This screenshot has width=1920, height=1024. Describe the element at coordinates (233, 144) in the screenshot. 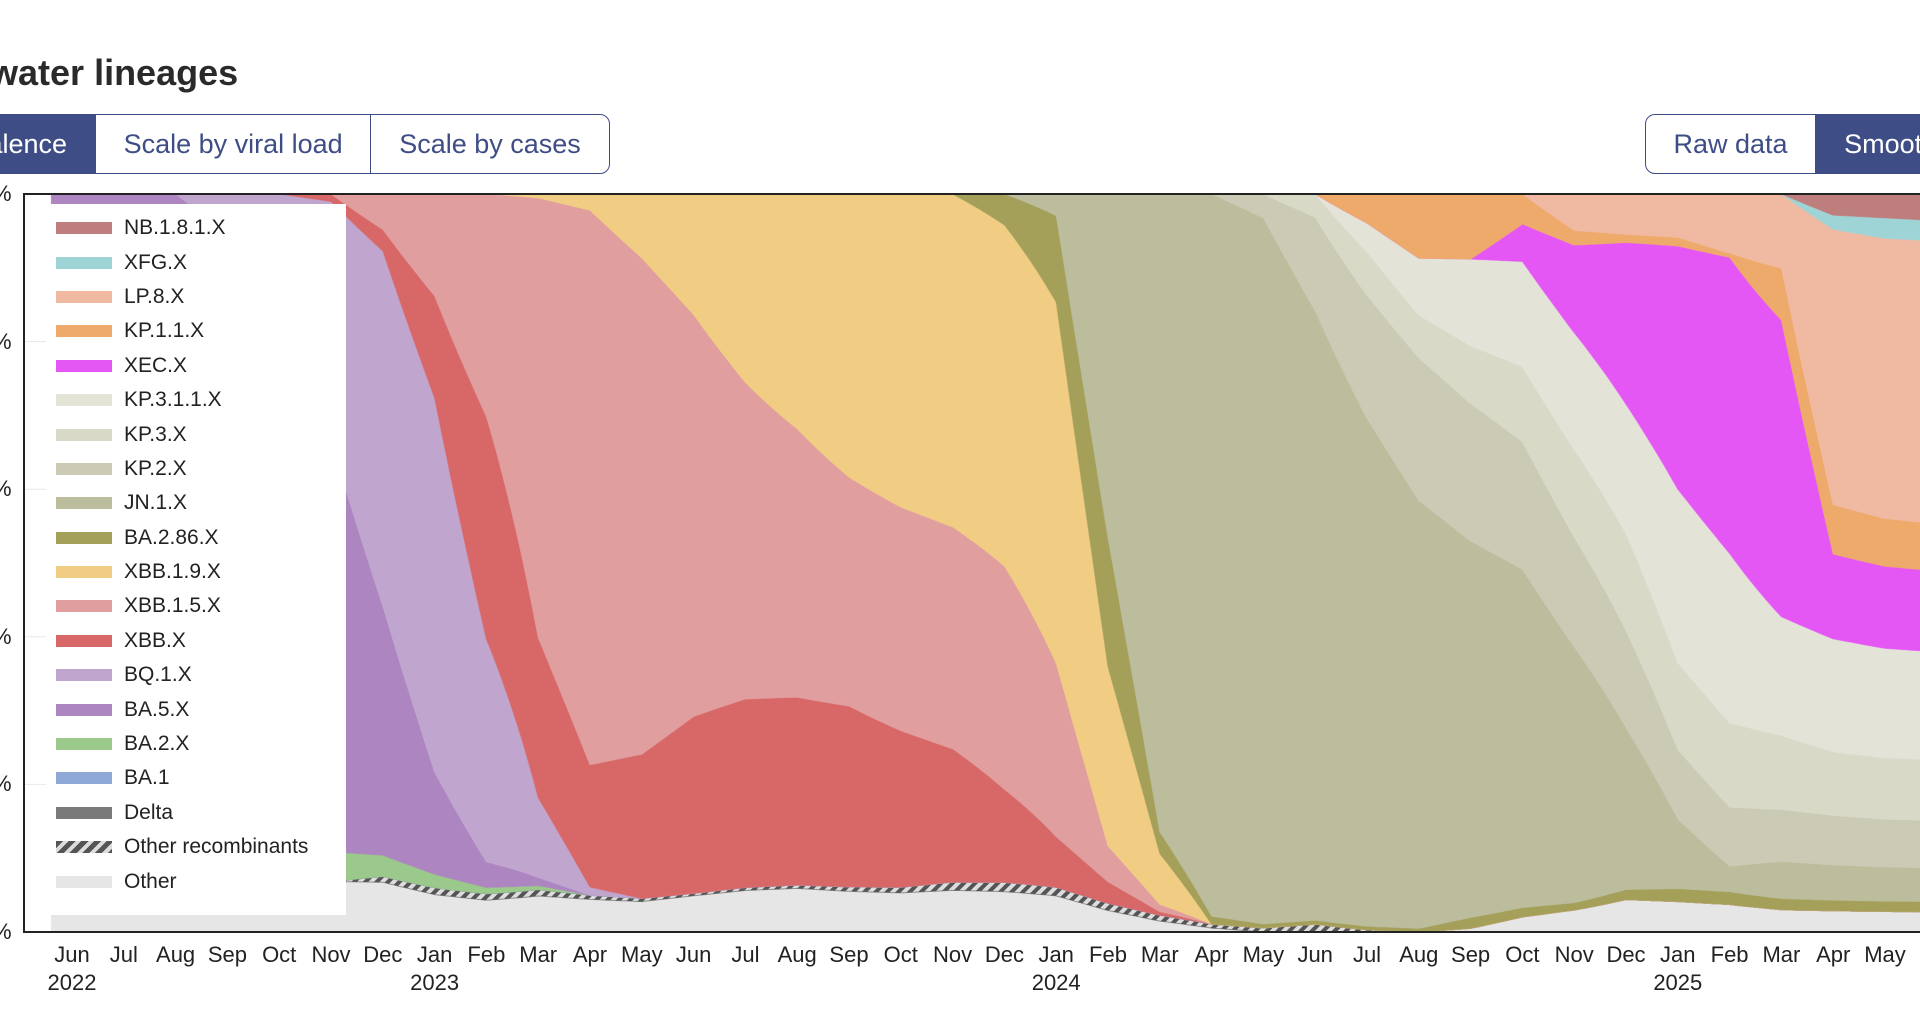

I see `scale-by-viral-load-button: Scale by viral load` at that location.